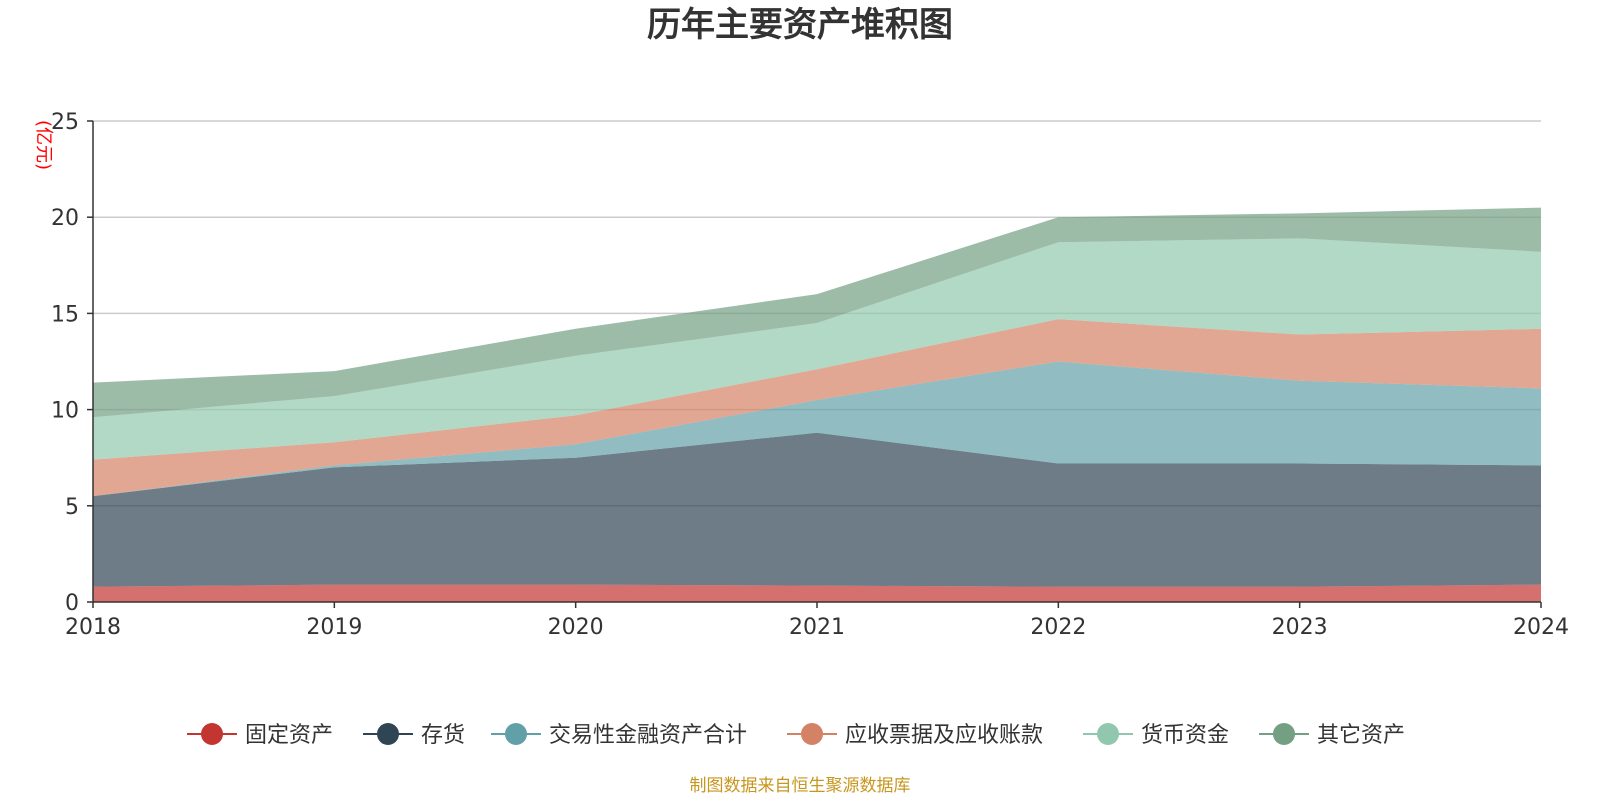 Image resolution: width=1600 pixels, height=800 pixels. Describe the element at coordinates (334, 627) in the screenshot. I see `x-tick-label-2019: 2019` at that location.